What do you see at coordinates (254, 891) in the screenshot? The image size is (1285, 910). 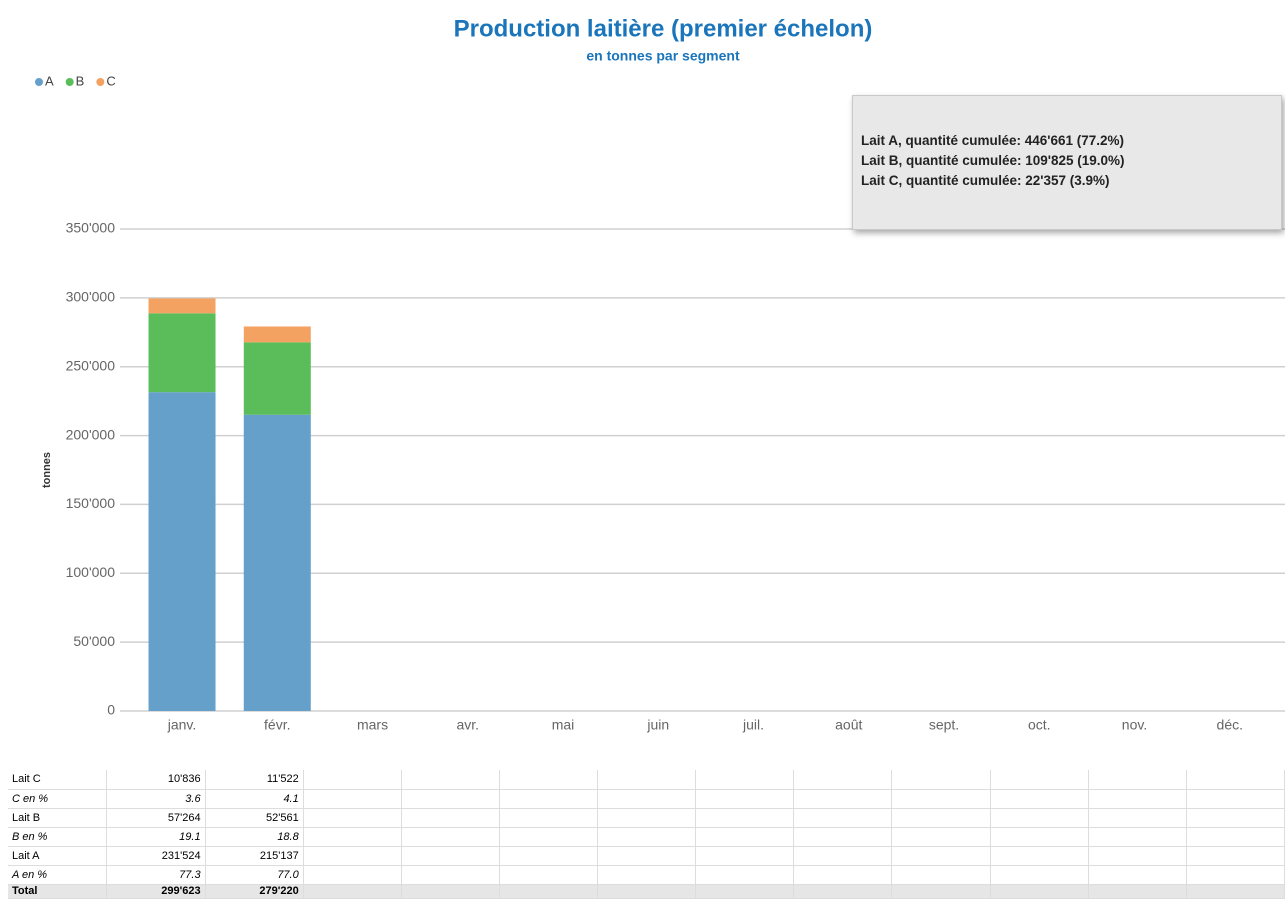 I see `table-cell: 279'220` at bounding box center [254, 891].